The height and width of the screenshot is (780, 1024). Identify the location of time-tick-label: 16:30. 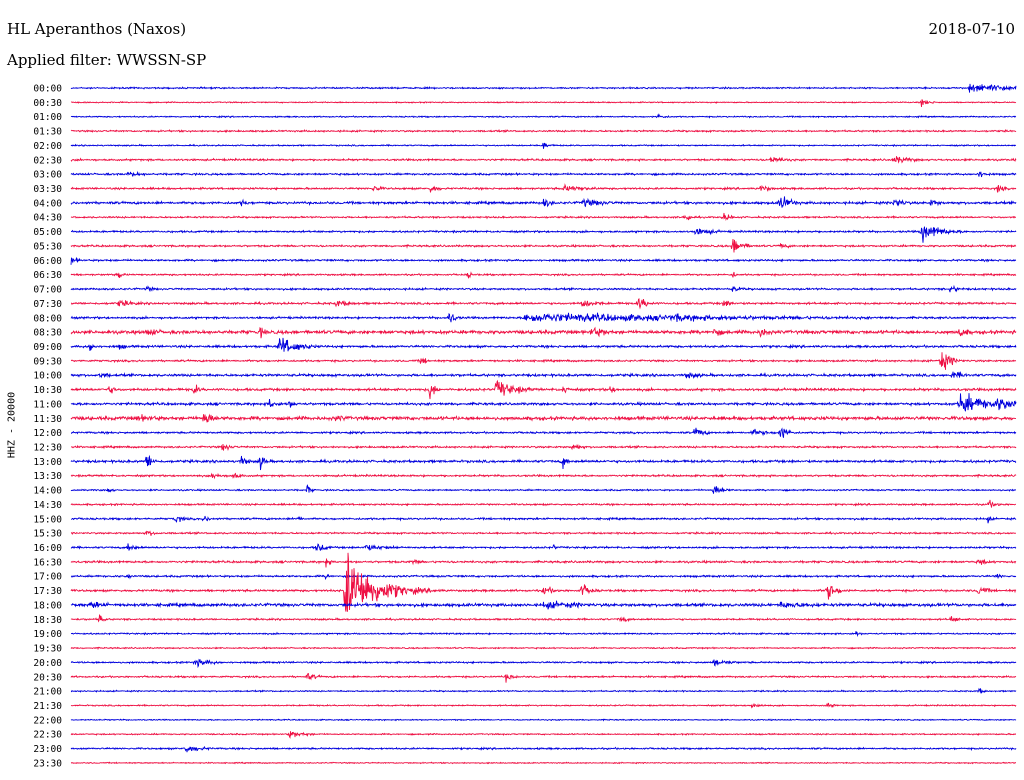
(47, 562).